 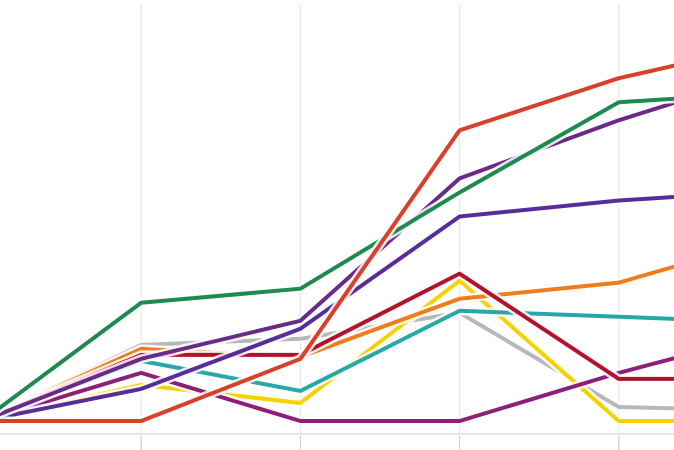 I want to click on x-axis, so click(x=337, y=441).